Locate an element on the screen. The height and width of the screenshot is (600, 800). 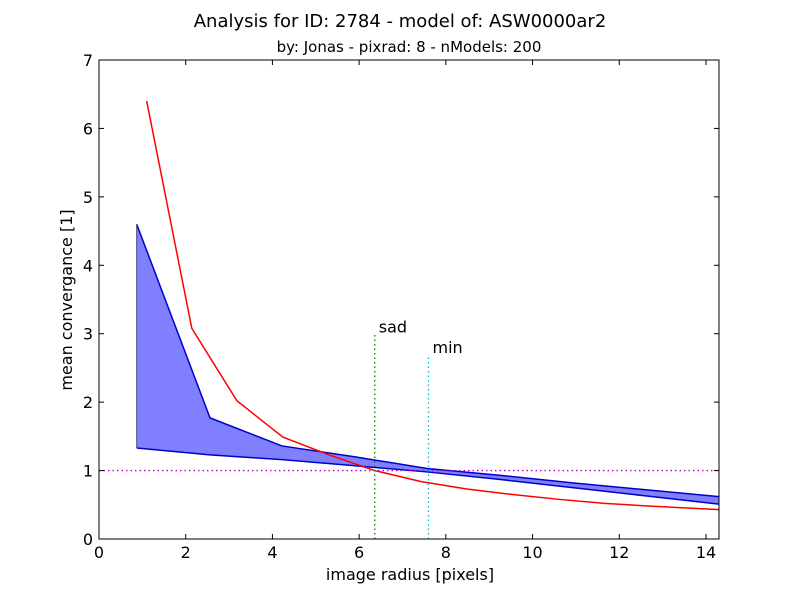
x-tick-label: 14 is located at coordinates (706, 552).